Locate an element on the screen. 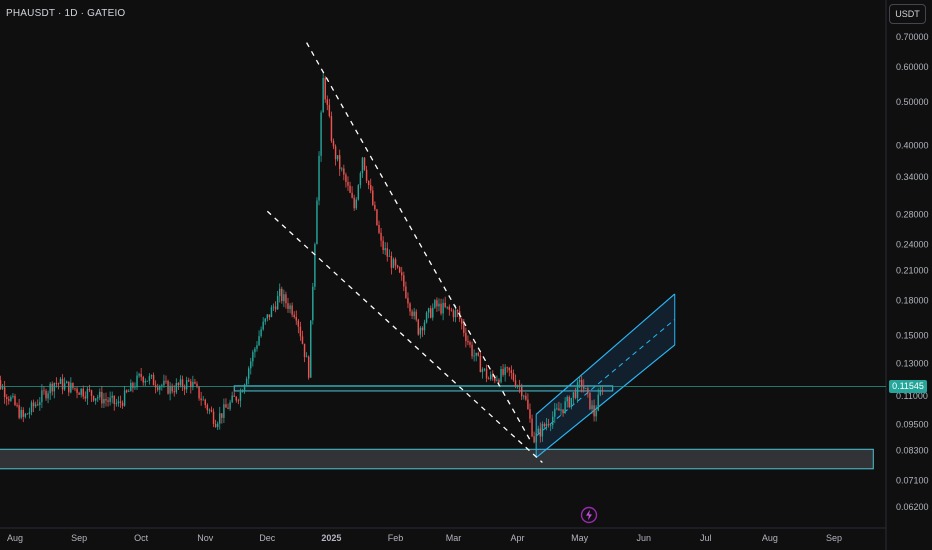 The height and width of the screenshot is (550, 932). x-tick-label: Apr is located at coordinates (518, 538).